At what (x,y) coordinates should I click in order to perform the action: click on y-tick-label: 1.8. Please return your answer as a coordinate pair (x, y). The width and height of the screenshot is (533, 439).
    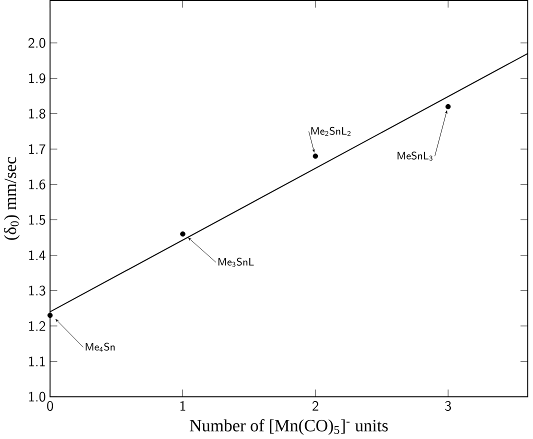
    Looking at the image, I should click on (37, 113).